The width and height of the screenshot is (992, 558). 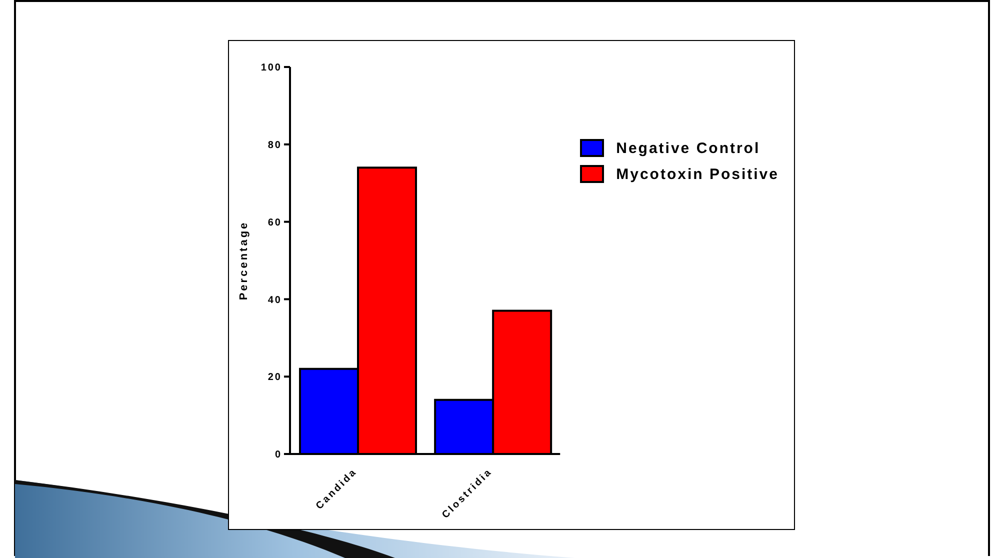 What do you see at coordinates (275, 222) in the screenshot?
I see `y-tick-label: 60` at bounding box center [275, 222].